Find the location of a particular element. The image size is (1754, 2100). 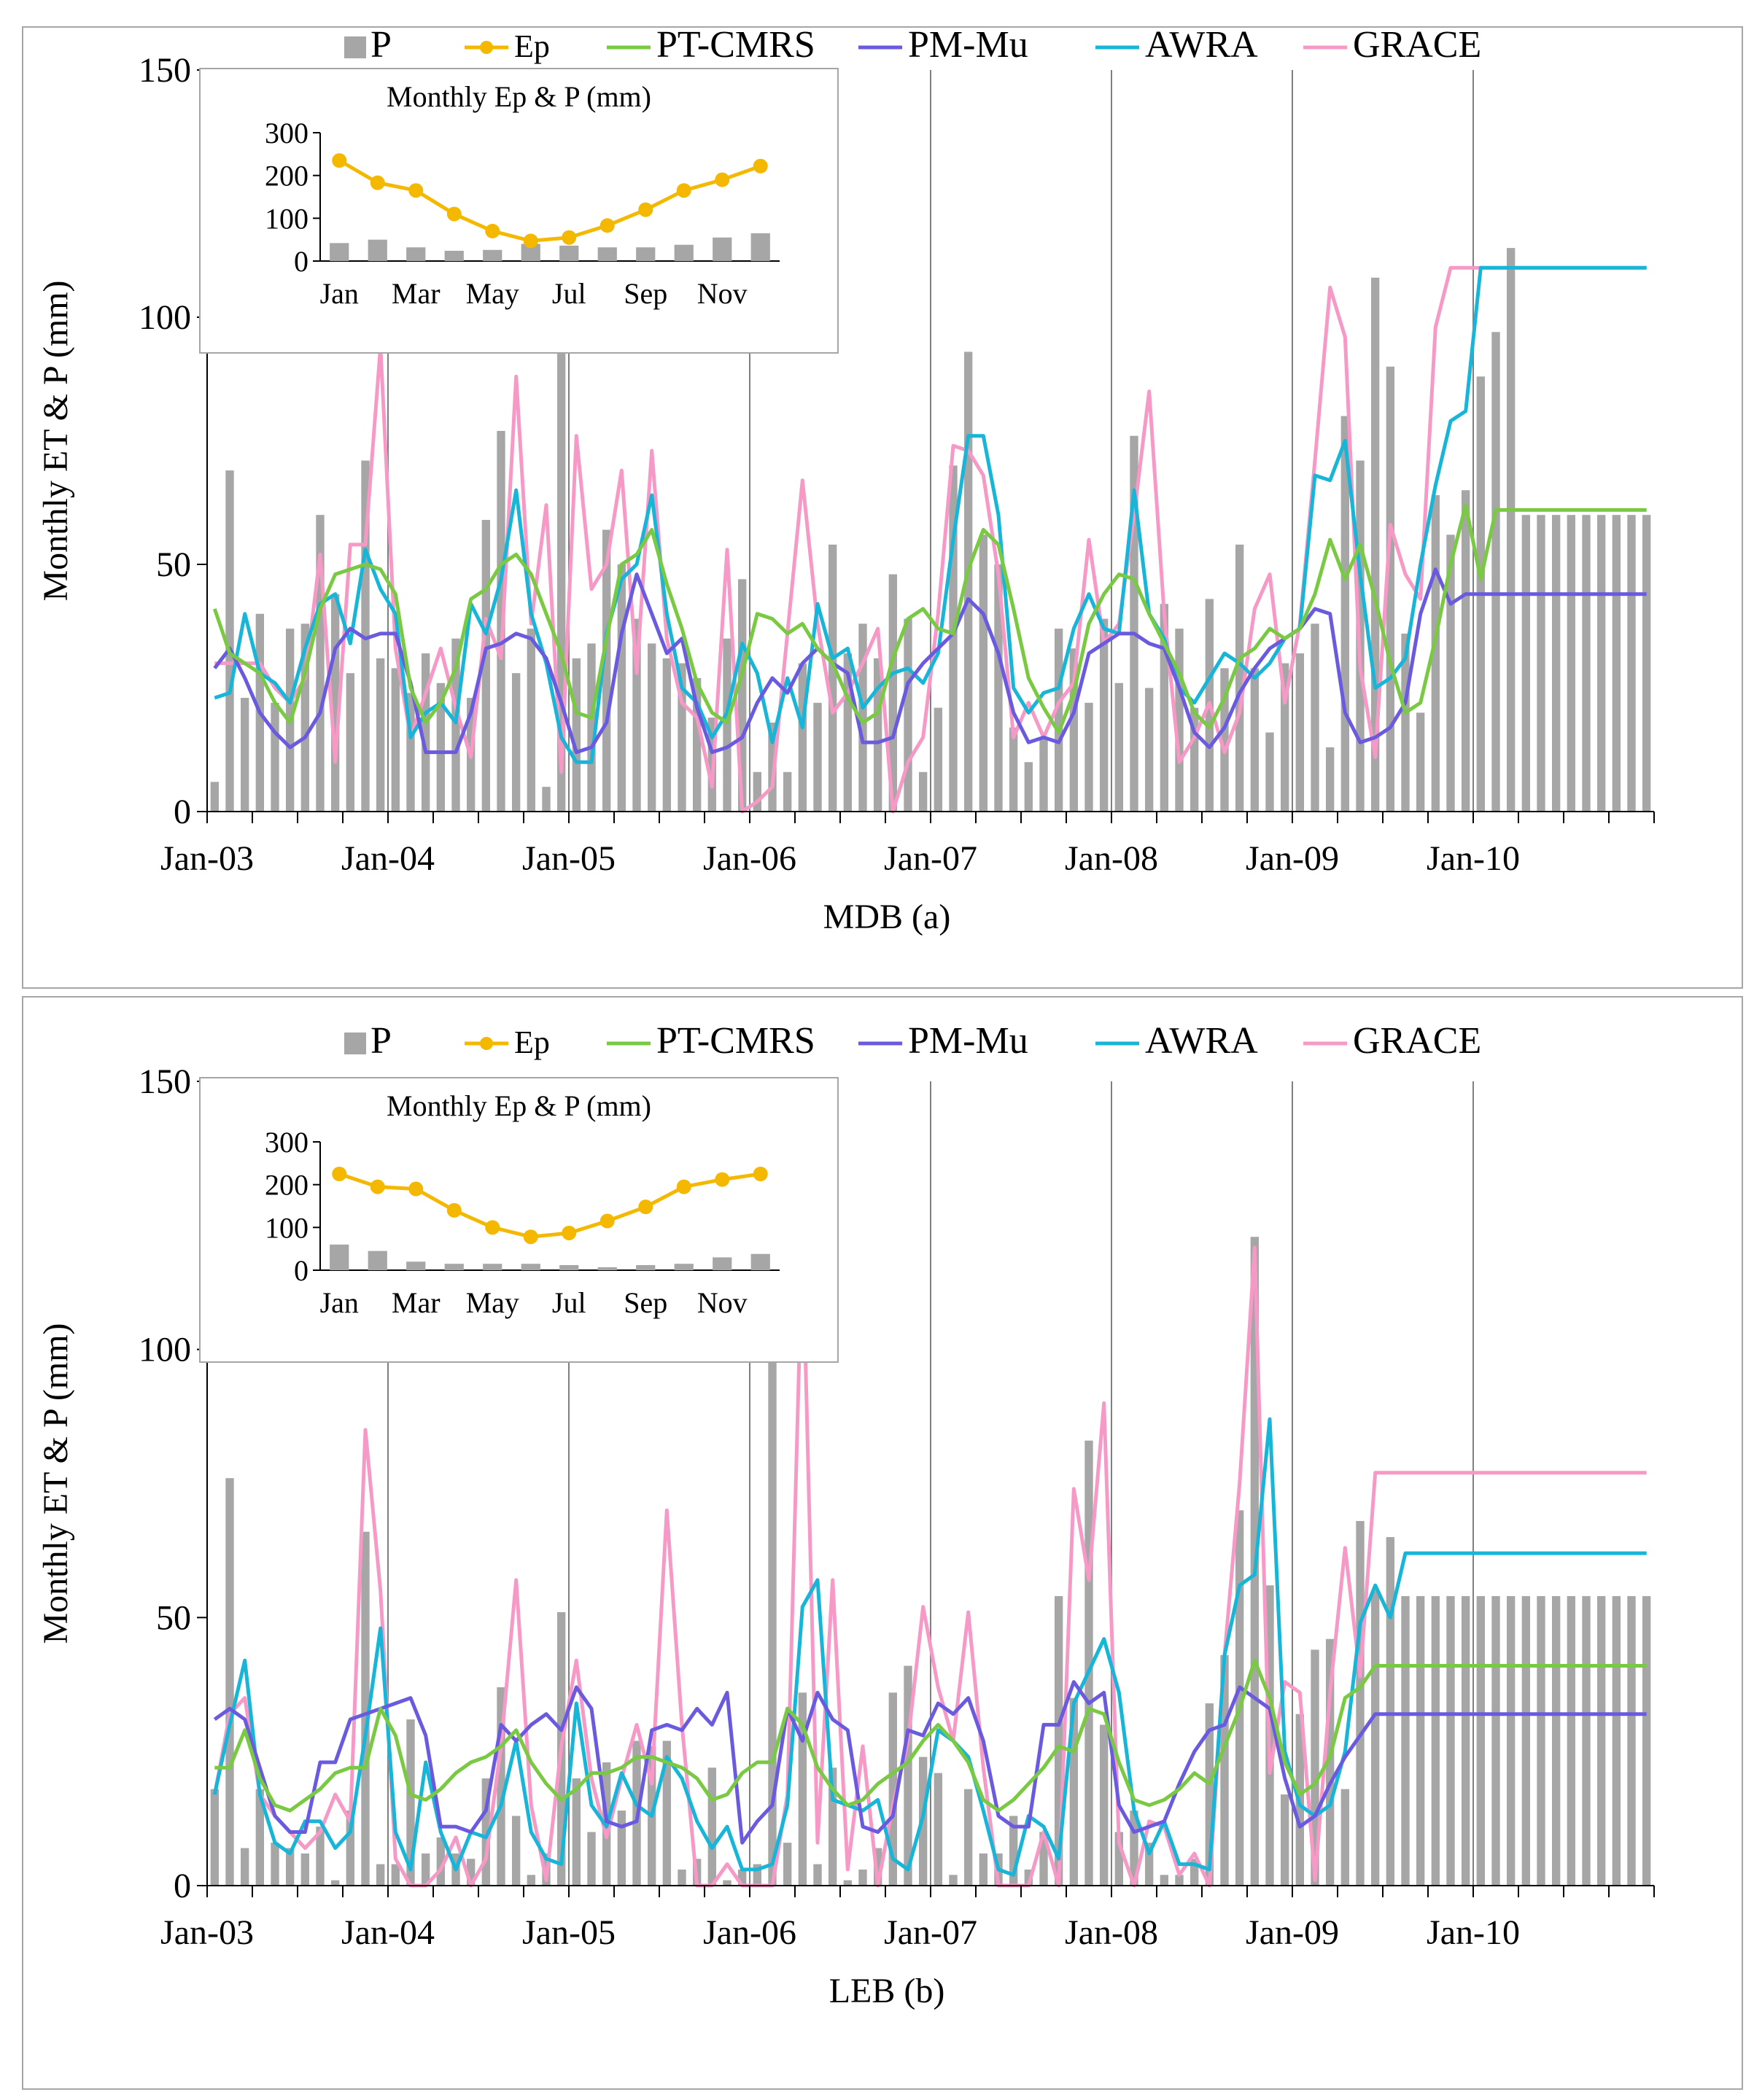

legend-item-pm-mu: PM-Mu is located at coordinates (943, 1041).